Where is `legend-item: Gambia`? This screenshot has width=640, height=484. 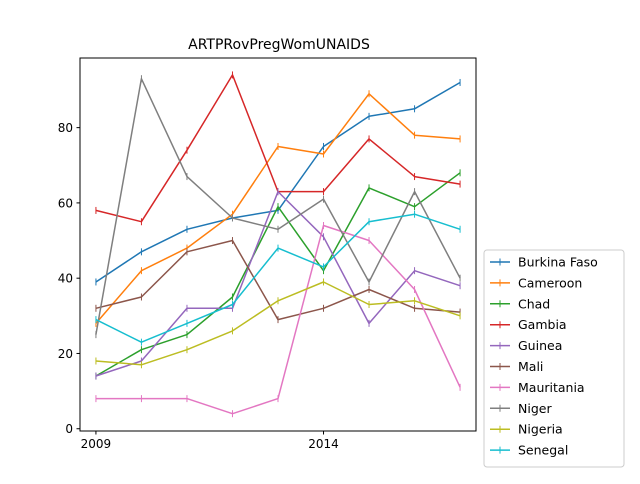 legend-item: Gambia is located at coordinates (528, 324).